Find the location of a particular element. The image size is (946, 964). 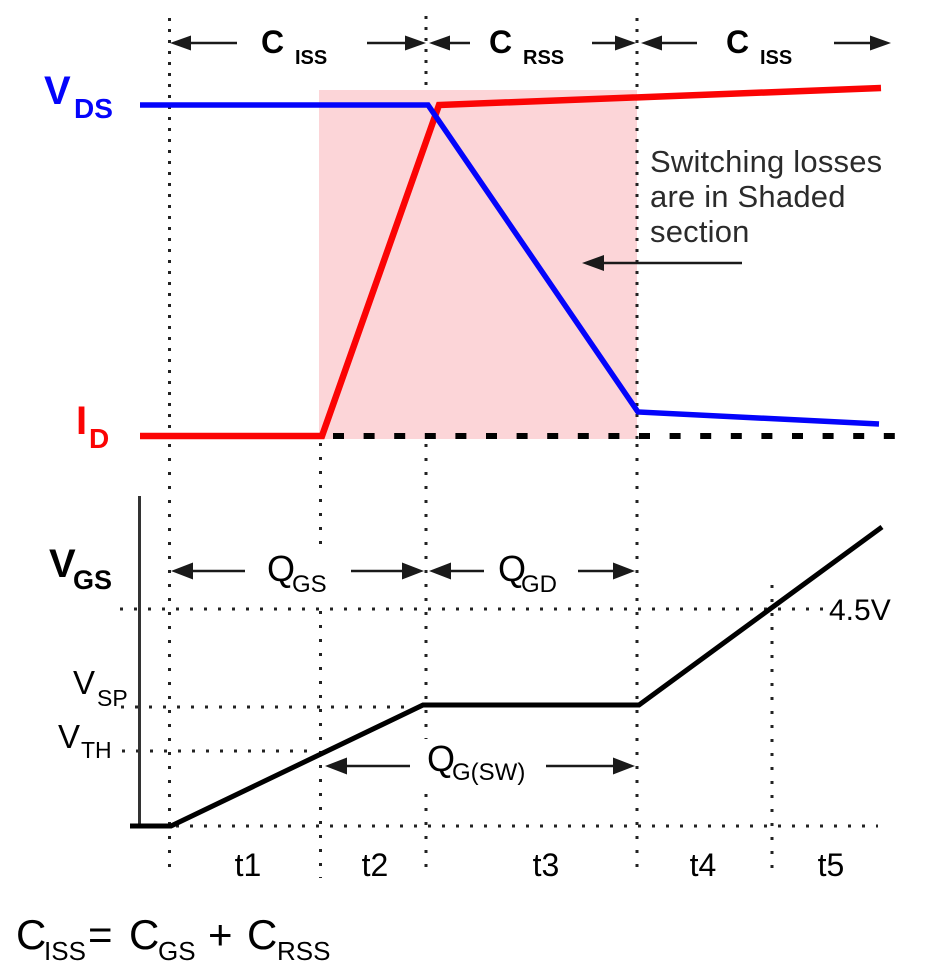

svg-text: Switching losses is located at coordinates (766, 161).